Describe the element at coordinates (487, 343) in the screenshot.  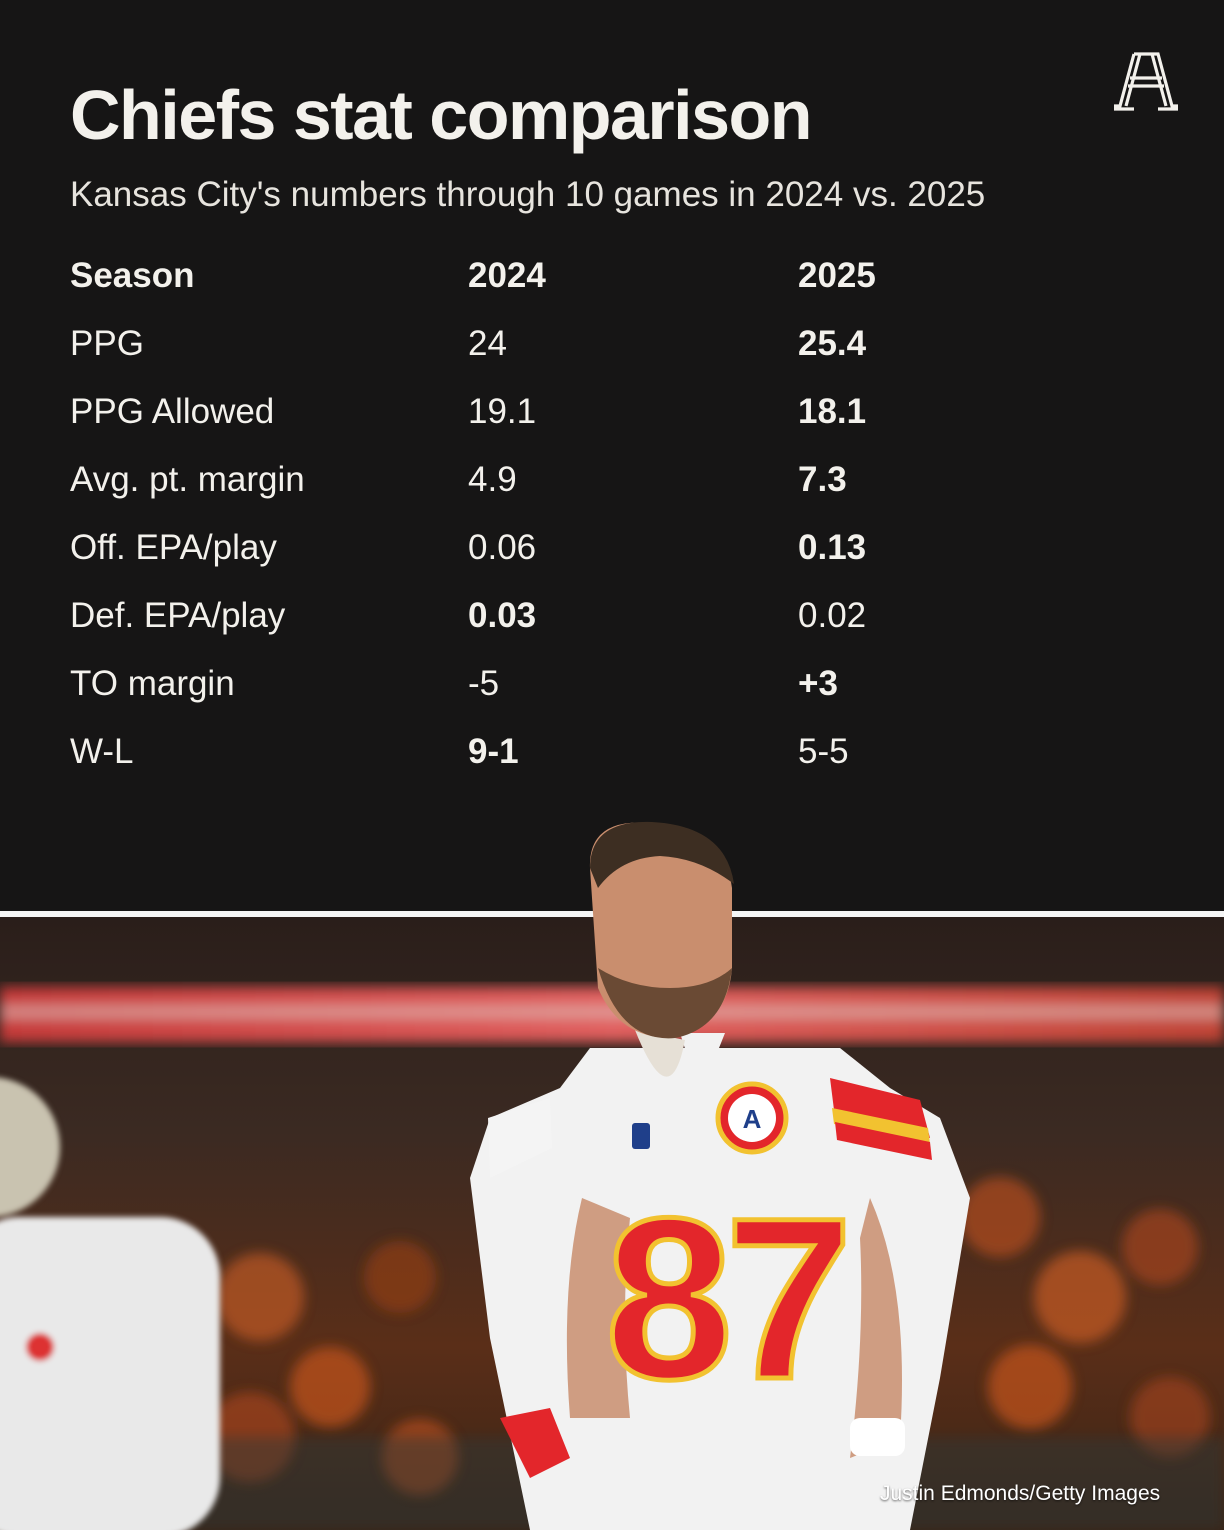
I see `stat-value-2024: 24` at that location.